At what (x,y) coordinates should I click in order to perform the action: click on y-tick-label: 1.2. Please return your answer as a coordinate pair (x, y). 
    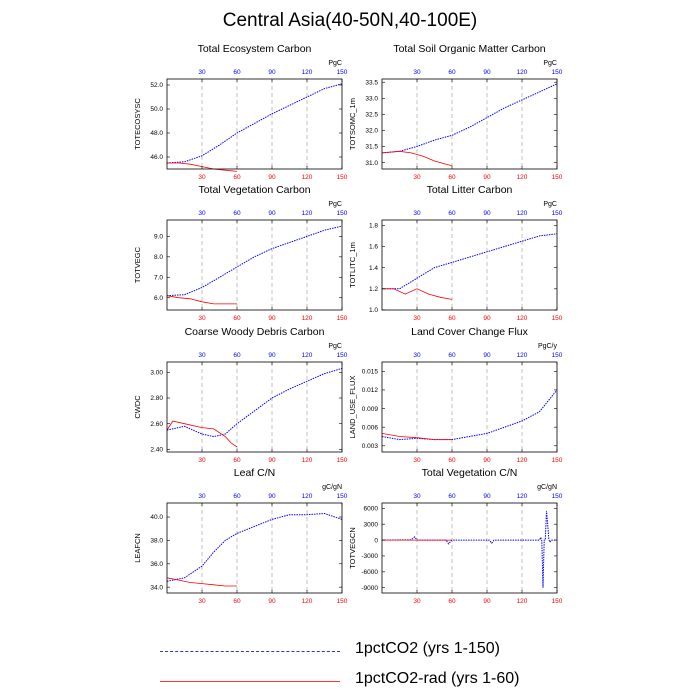
    Looking at the image, I should click on (373, 289).